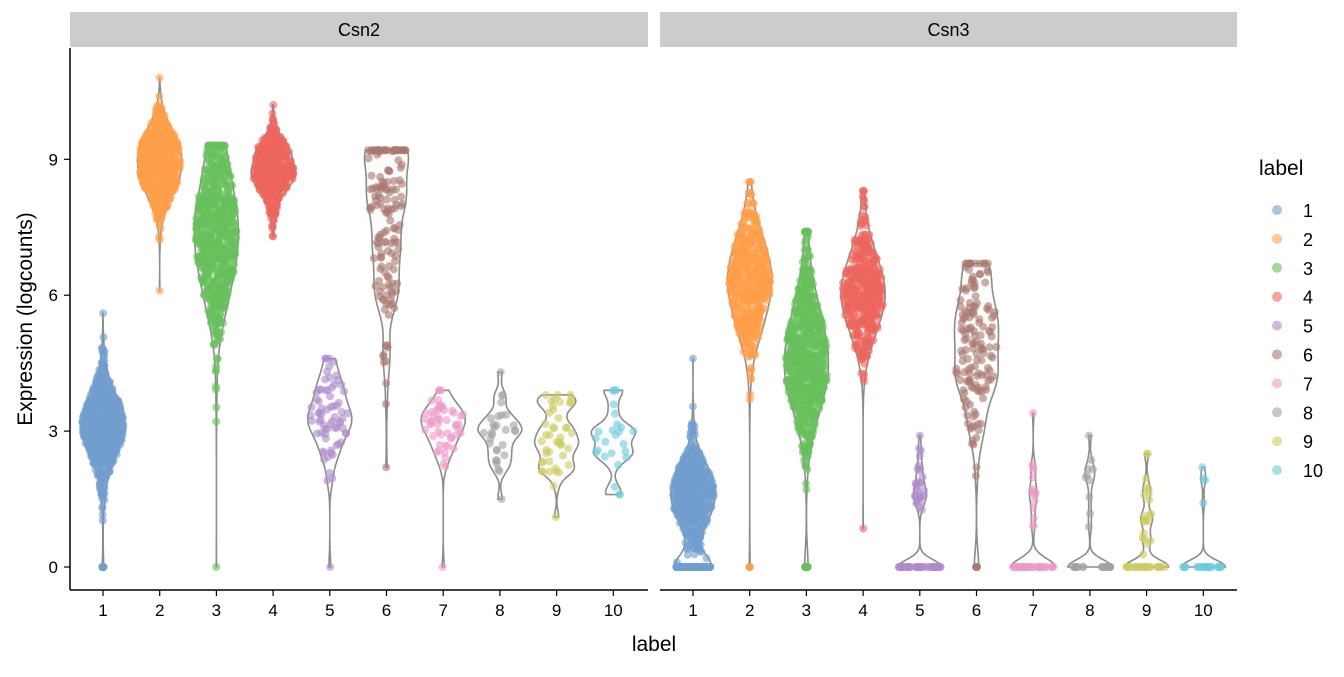  I want to click on facet-strip, so click(948, 29).